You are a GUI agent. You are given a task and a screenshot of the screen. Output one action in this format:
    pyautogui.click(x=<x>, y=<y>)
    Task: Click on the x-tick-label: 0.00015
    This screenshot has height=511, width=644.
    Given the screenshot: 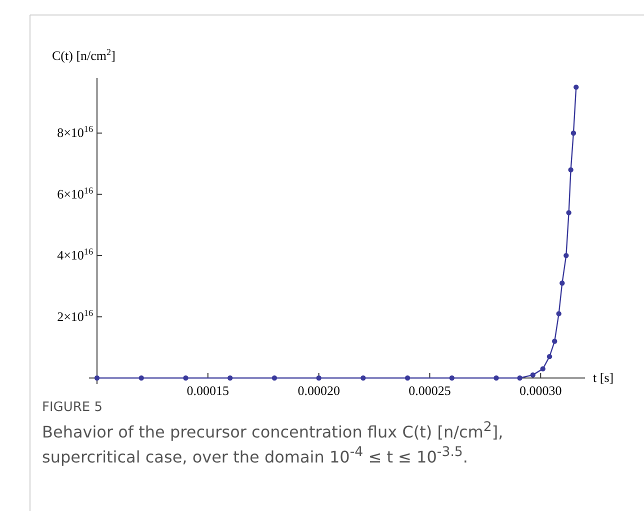 What is the action you would take?
    pyautogui.click(x=208, y=390)
    